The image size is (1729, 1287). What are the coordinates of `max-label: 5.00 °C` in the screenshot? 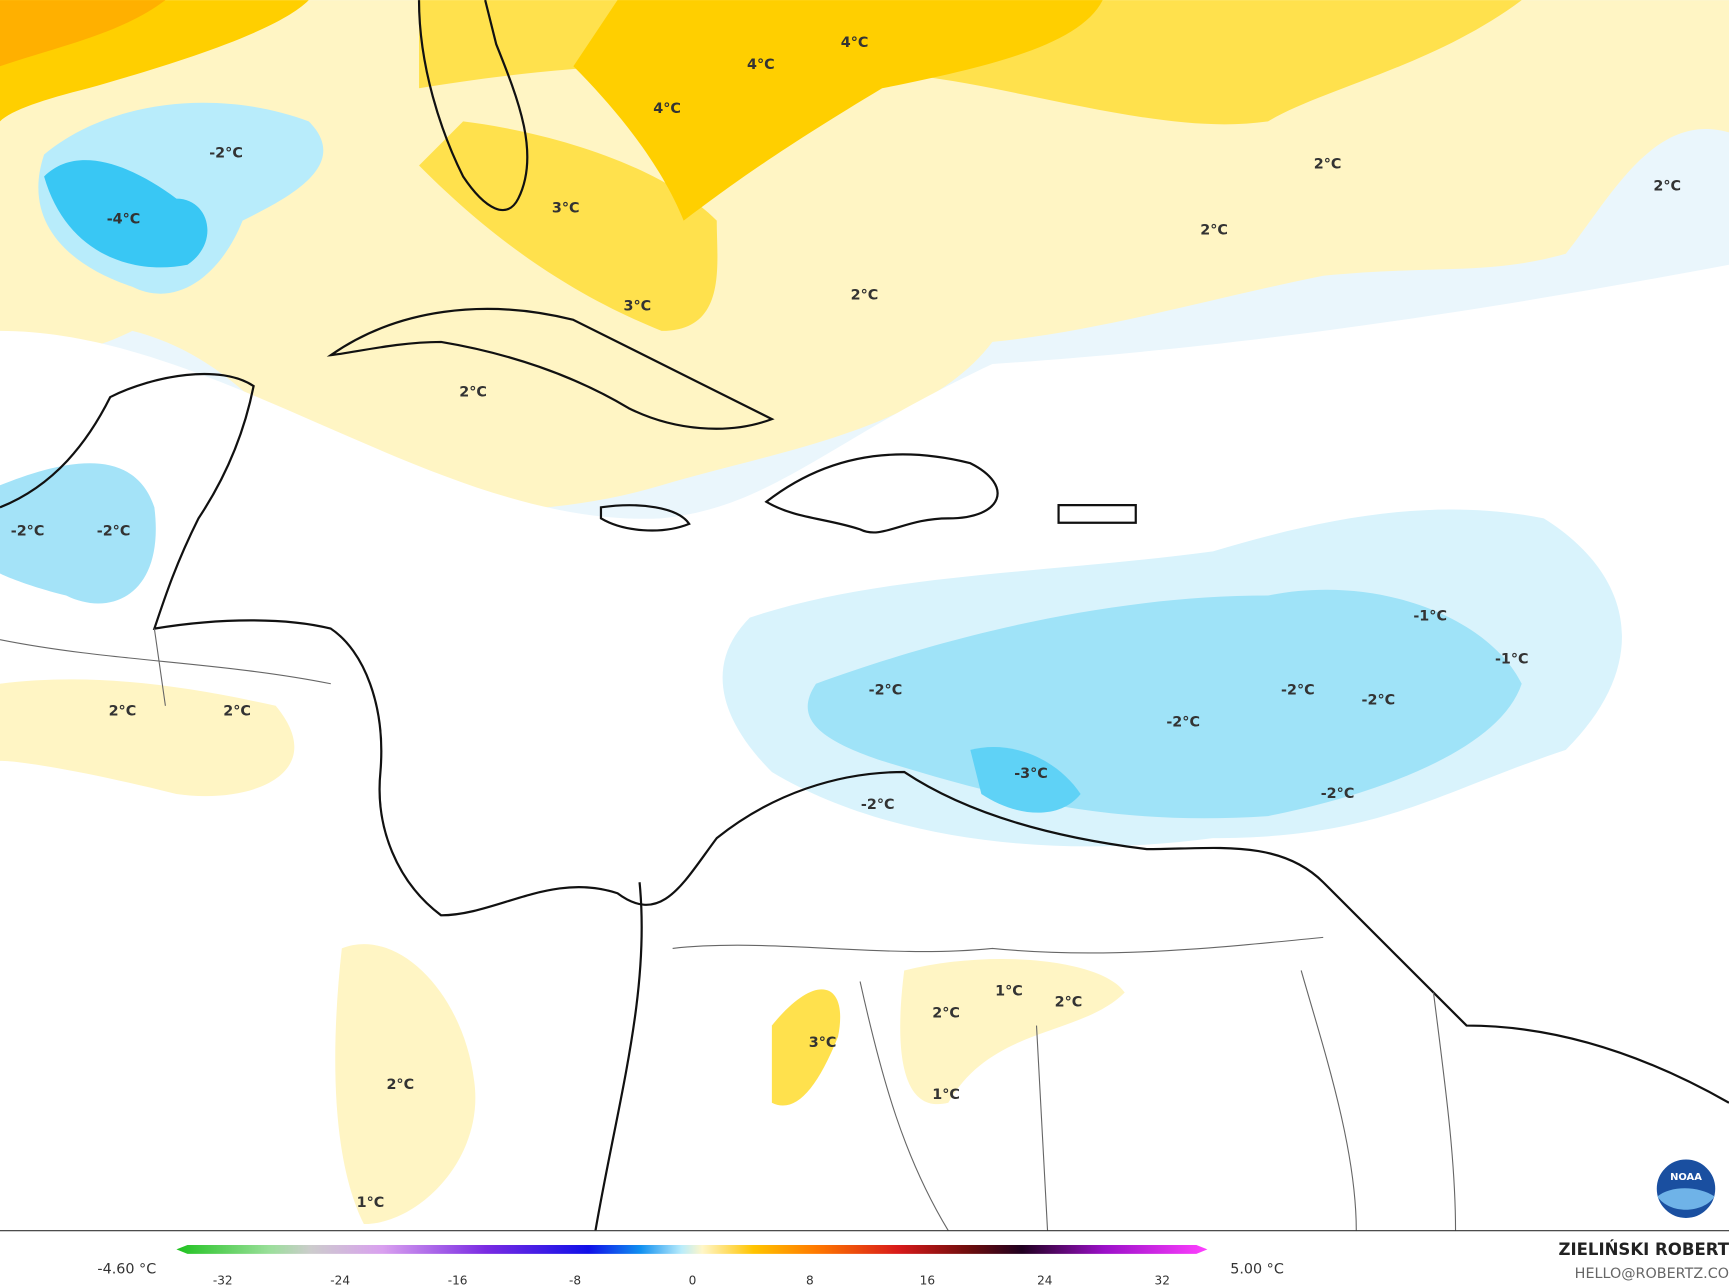 It's located at (1257, 1270).